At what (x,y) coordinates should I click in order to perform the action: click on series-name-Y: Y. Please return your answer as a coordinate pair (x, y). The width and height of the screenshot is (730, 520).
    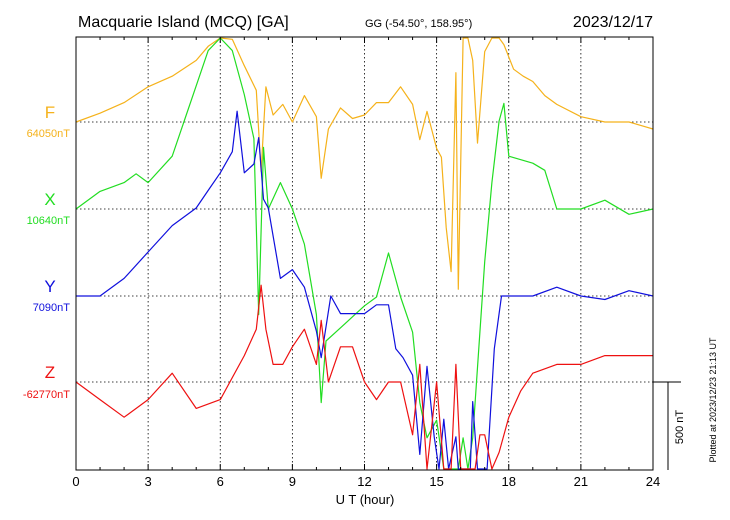
    Looking at the image, I should click on (49, 286).